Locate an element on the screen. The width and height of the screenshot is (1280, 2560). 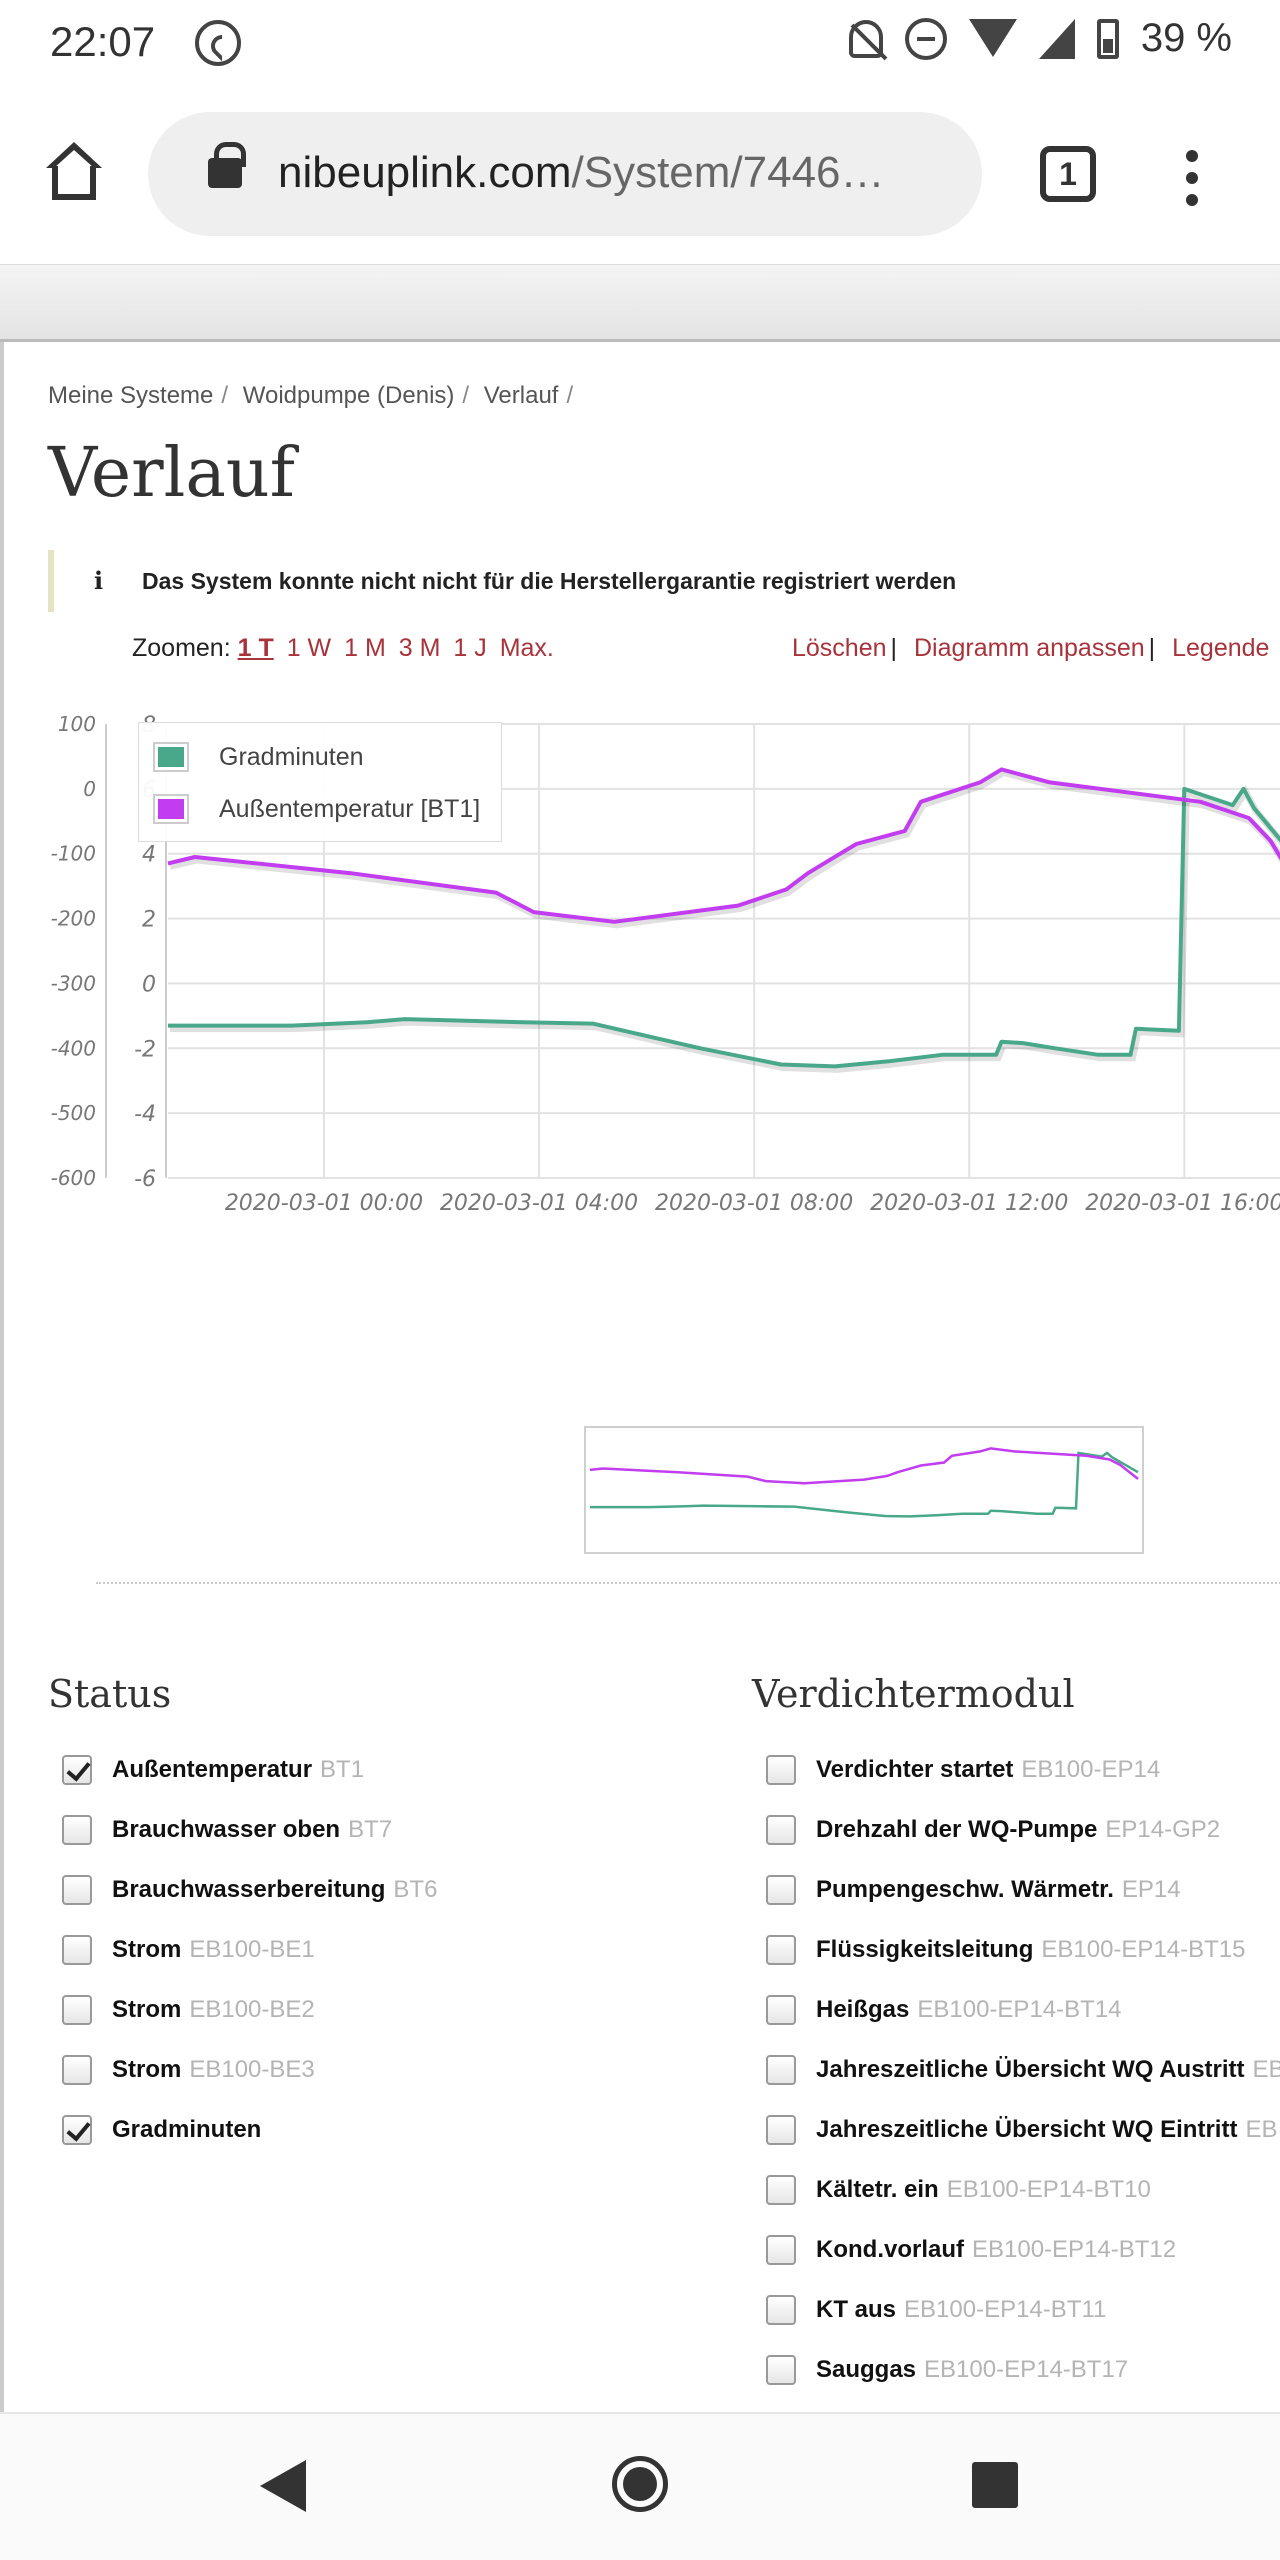
compressor-parameter-row: Jahreszeitliche Übersicht WQ Eintritt EB is located at coordinates (1016, 2130).